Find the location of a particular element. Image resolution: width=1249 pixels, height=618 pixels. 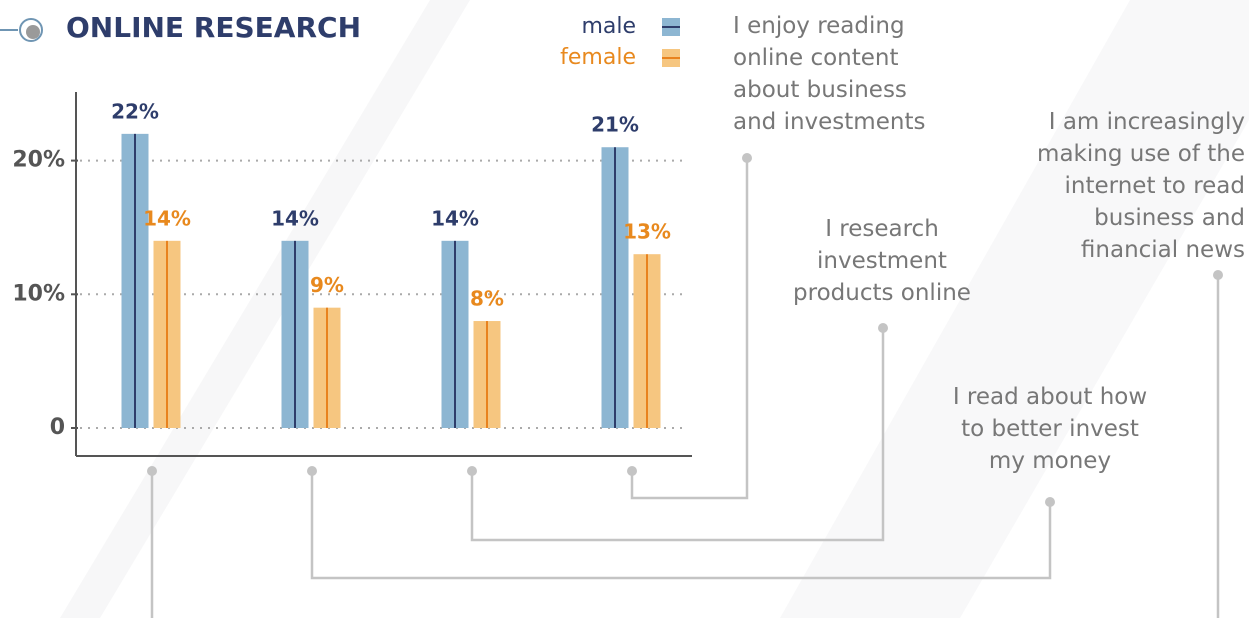

title-icon-dot is located at coordinates (33, 32).